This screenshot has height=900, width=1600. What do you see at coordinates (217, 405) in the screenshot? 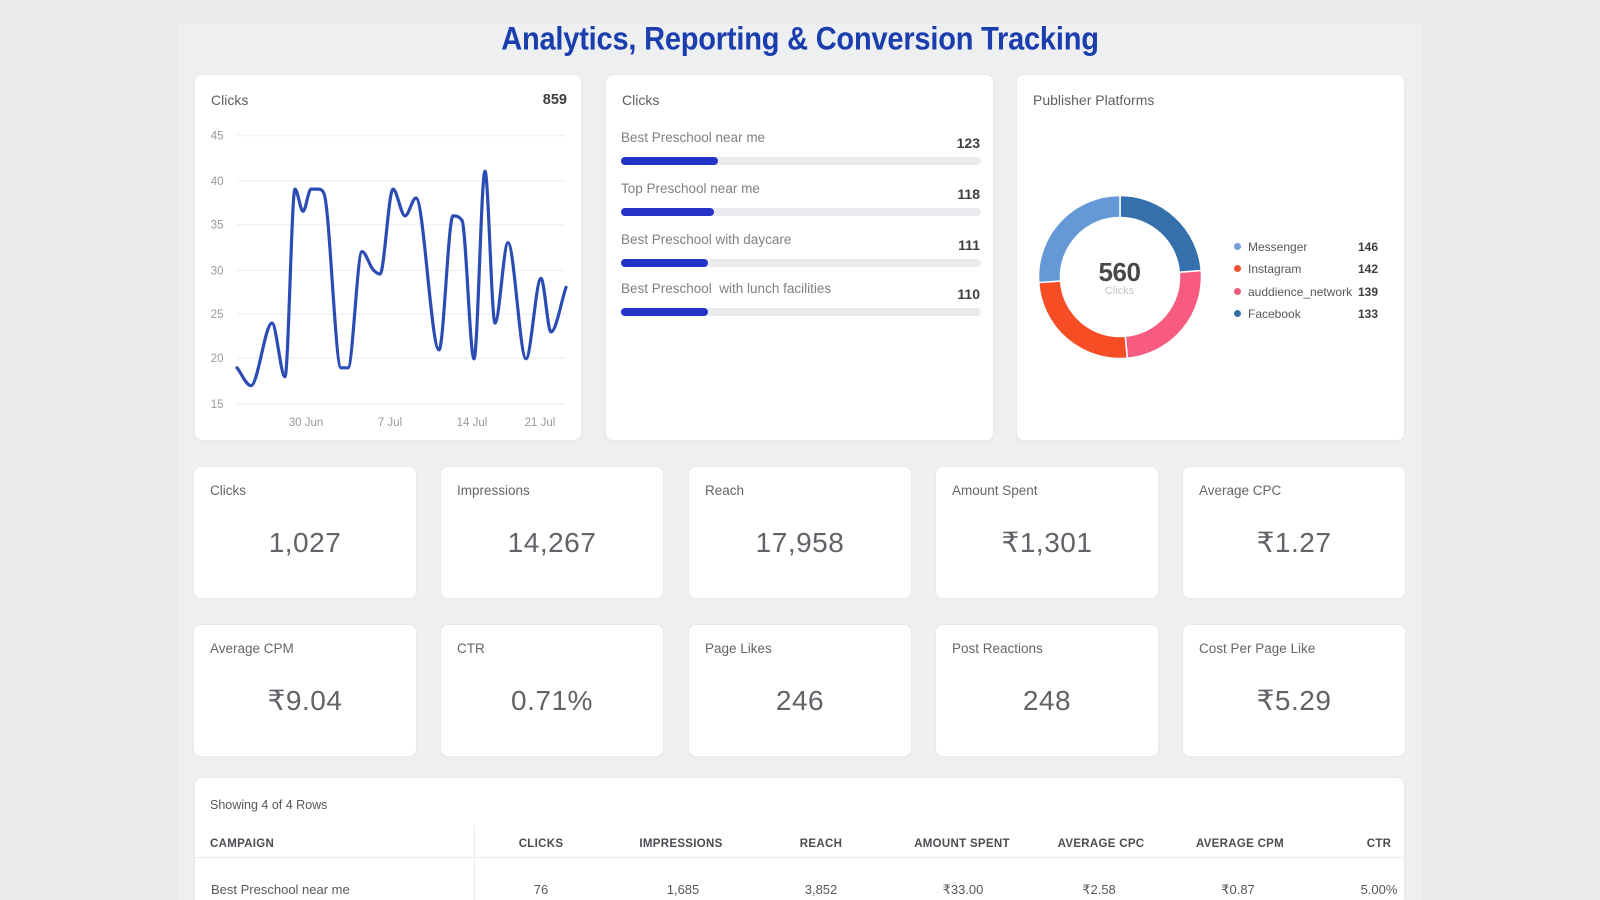
I see `svg-text: 15` at bounding box center [217, 405].